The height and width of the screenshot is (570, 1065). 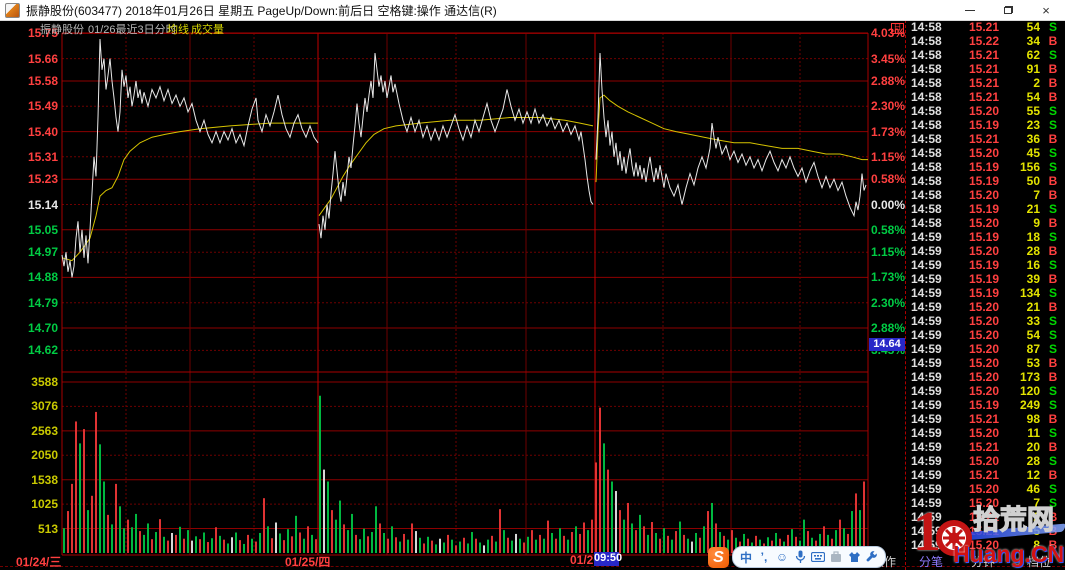 What do you see at coordinates (42, 179) in the screenshot?
I see `price-axis-label: 15.23` at bounding box center [42, 179].